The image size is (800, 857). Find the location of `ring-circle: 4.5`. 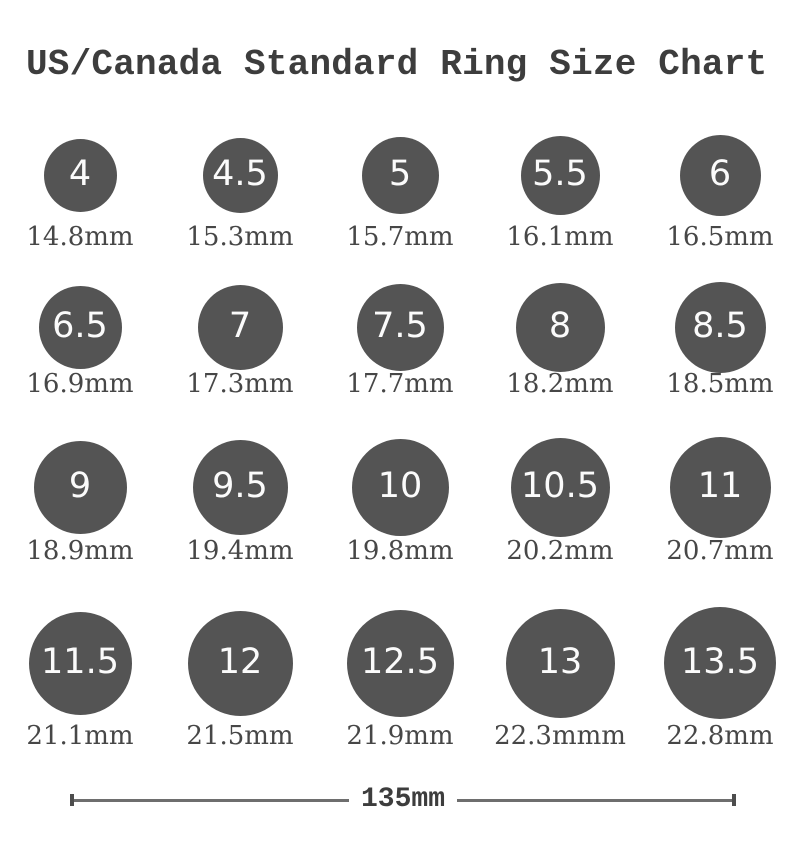

ring-circle: 4.5 is located at coordinates (240, 175).